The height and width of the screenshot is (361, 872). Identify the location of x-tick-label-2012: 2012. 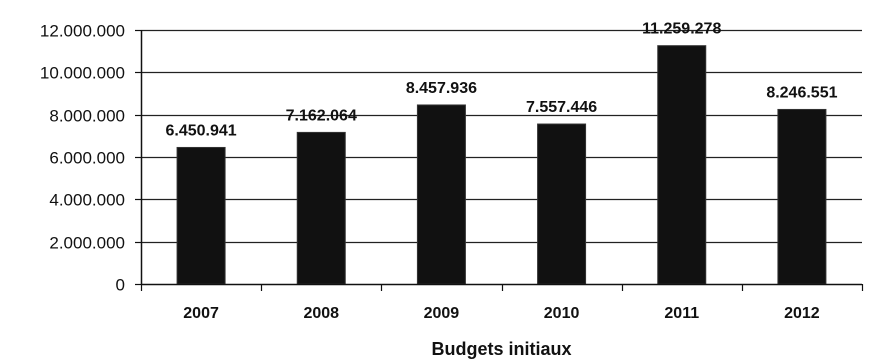
(802, 313).